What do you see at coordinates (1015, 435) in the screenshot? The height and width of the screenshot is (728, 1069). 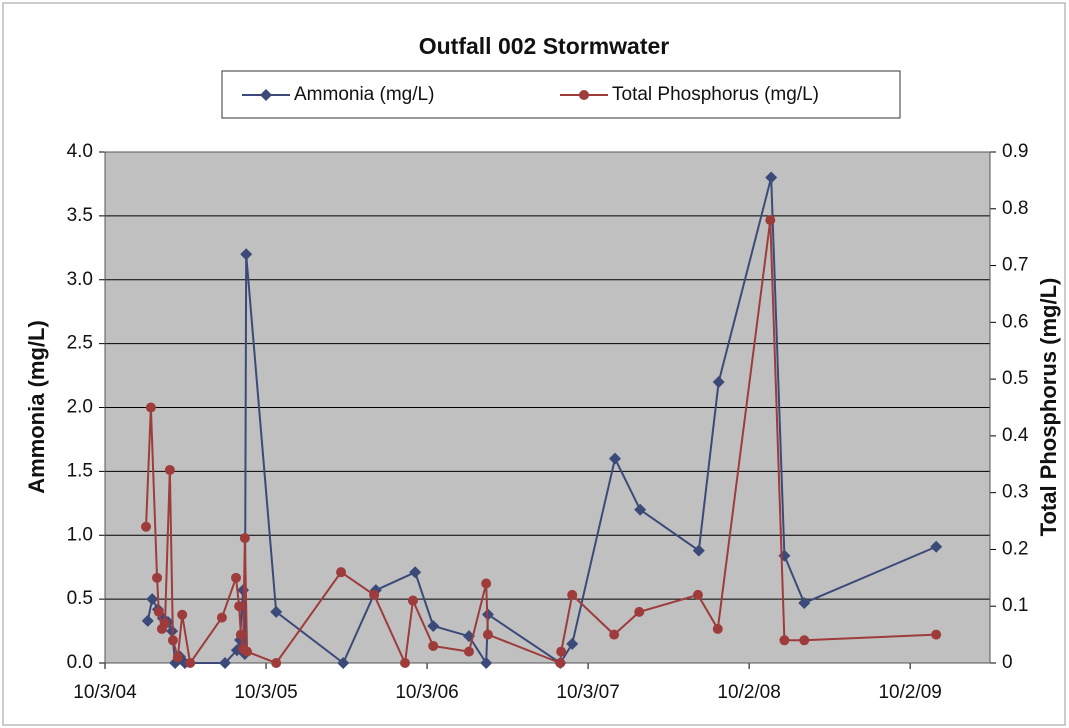 I see `y2-tick-label: 0.4` at bounding box center [1015, 435].